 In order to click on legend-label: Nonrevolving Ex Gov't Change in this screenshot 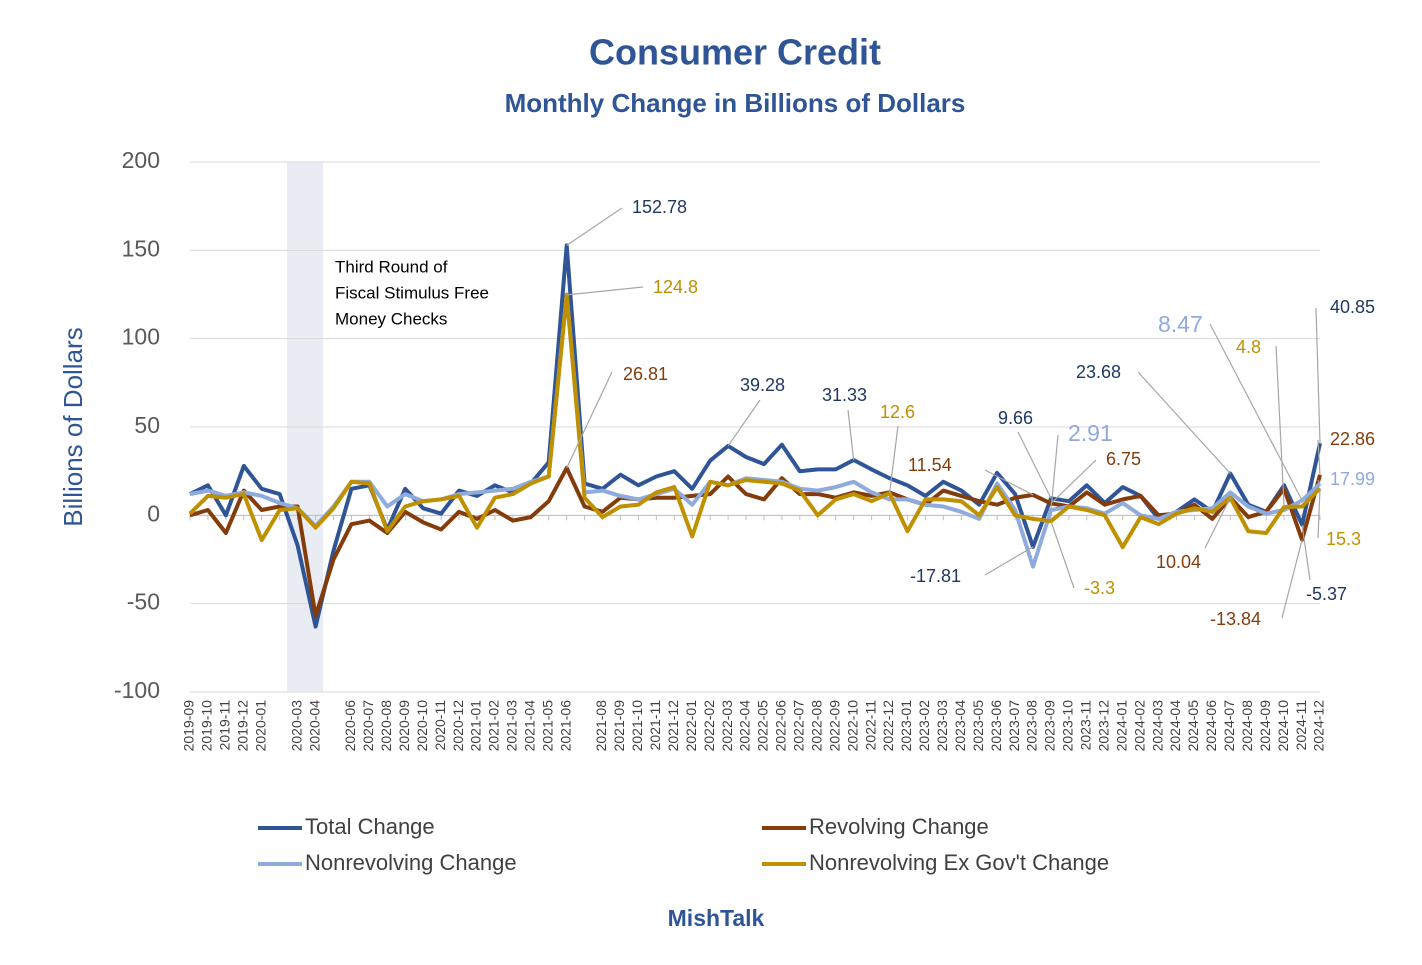, I will do `click(959, 862)`.